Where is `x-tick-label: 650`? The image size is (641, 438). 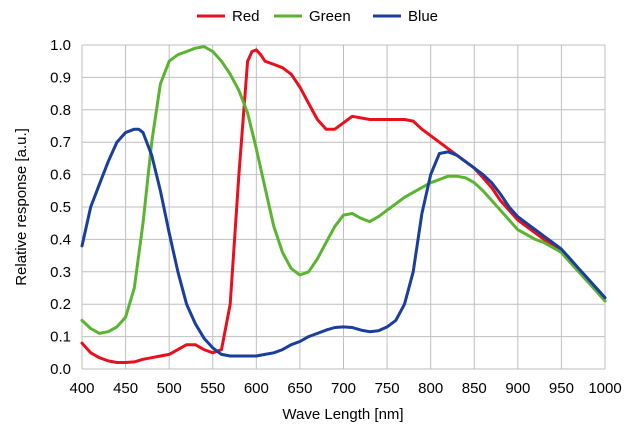
x-tick-label: 650 is located at coordinates (299, 388).